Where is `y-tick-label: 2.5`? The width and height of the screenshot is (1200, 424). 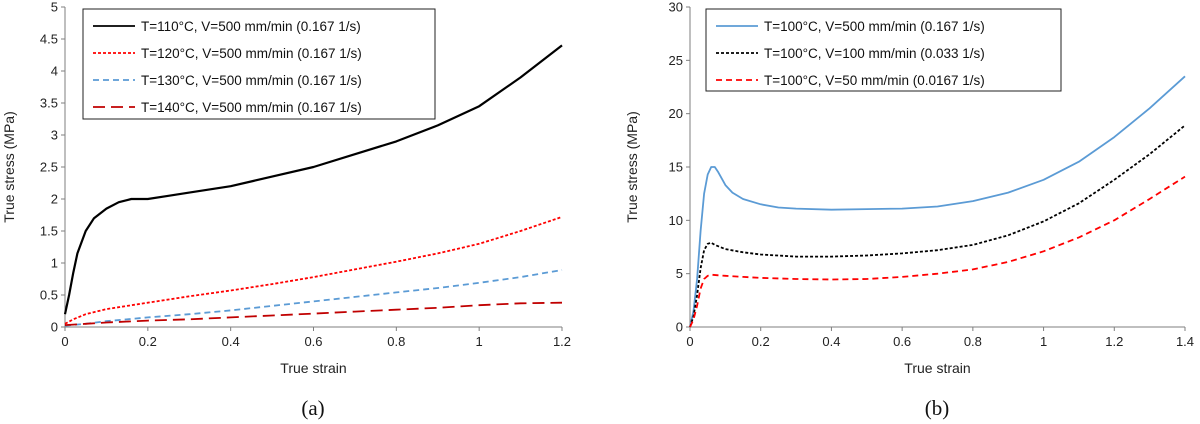
y-tick-label: 2.5 is located at coordinates (49, 167).